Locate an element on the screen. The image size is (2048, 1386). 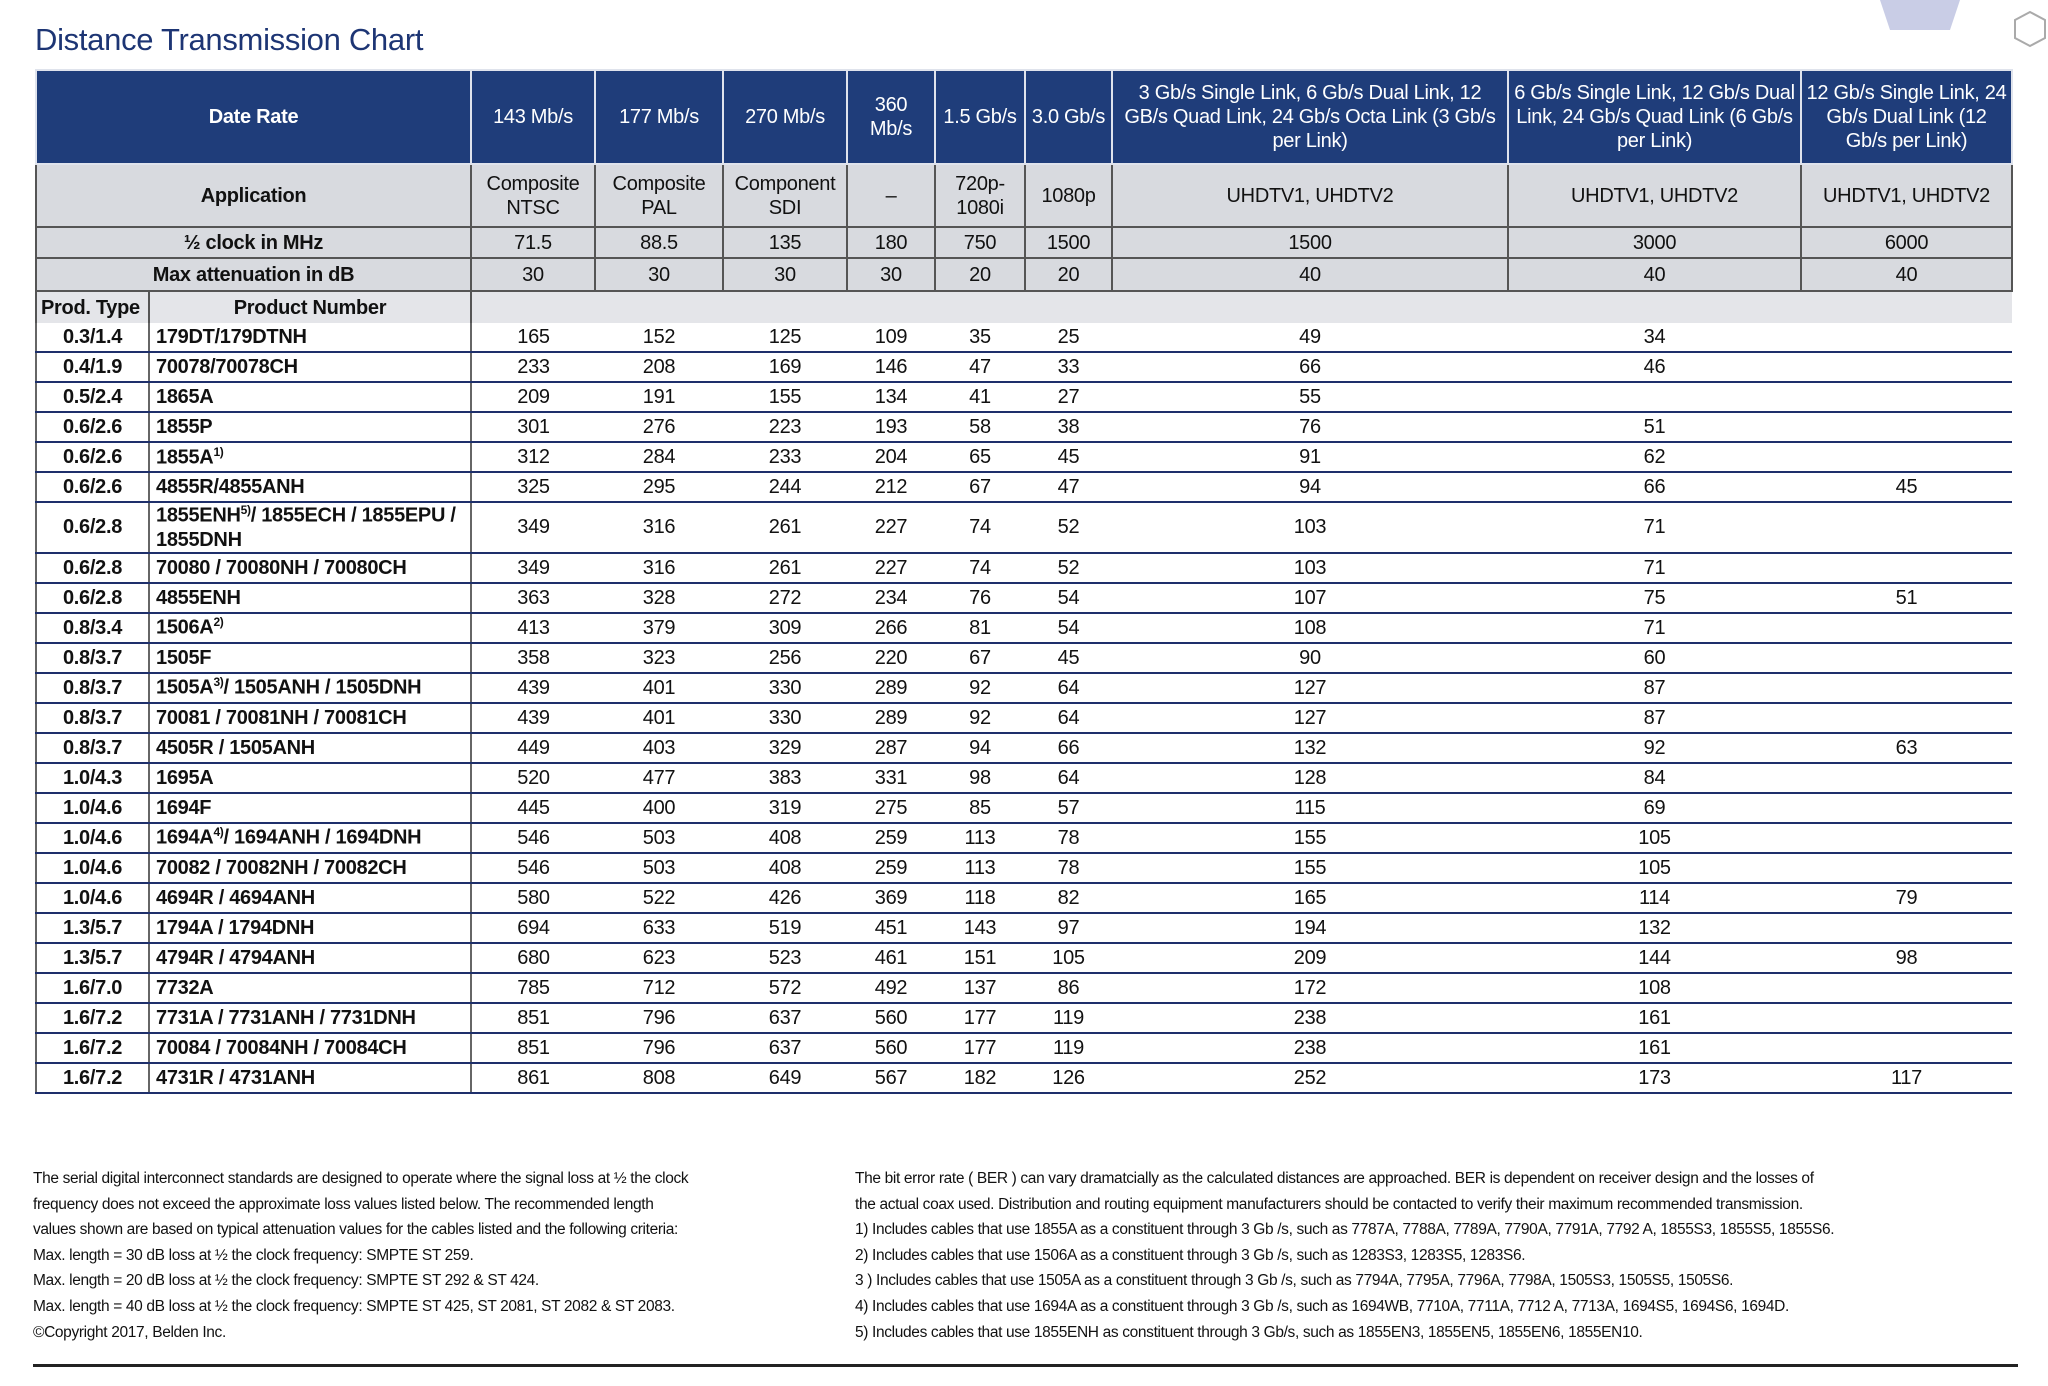
product: 1855P is located at coordinates (184, 427).